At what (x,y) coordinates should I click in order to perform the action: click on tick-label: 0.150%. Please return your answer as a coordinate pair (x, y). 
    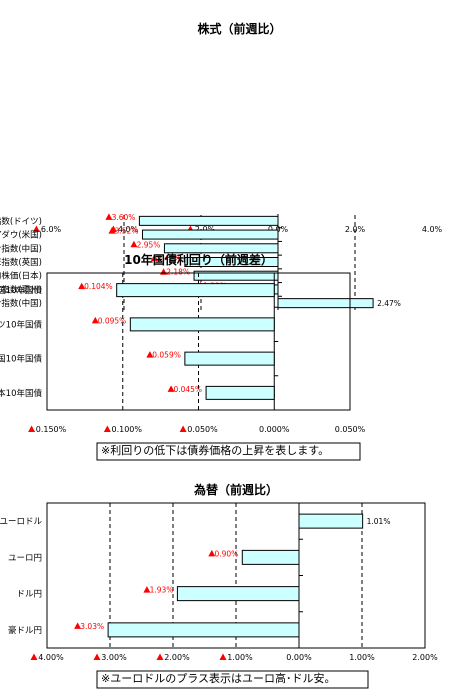
    Looking at the image, I should click on (51, 429).